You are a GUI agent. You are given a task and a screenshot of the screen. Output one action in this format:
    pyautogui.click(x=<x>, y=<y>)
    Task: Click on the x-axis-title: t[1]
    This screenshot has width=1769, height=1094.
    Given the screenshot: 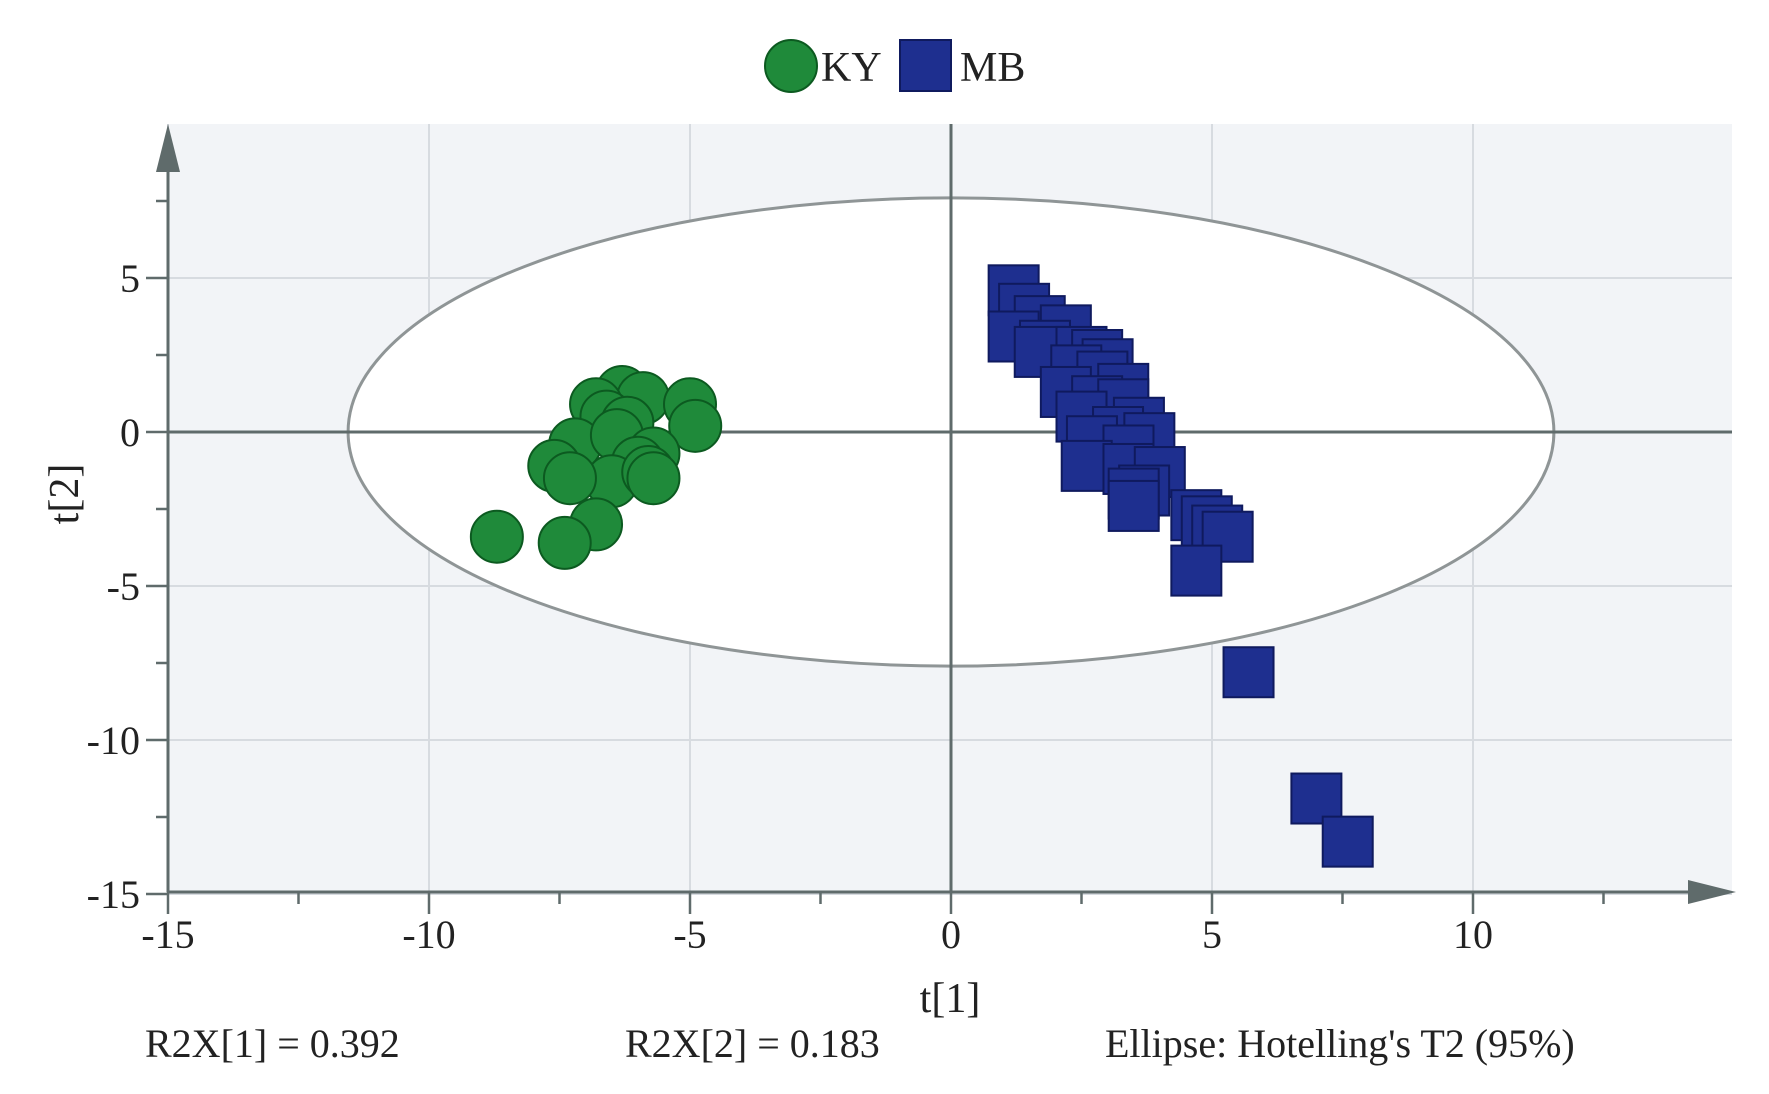 What is the action you would take?
    pyautogui.click(x=950, y=999)
    